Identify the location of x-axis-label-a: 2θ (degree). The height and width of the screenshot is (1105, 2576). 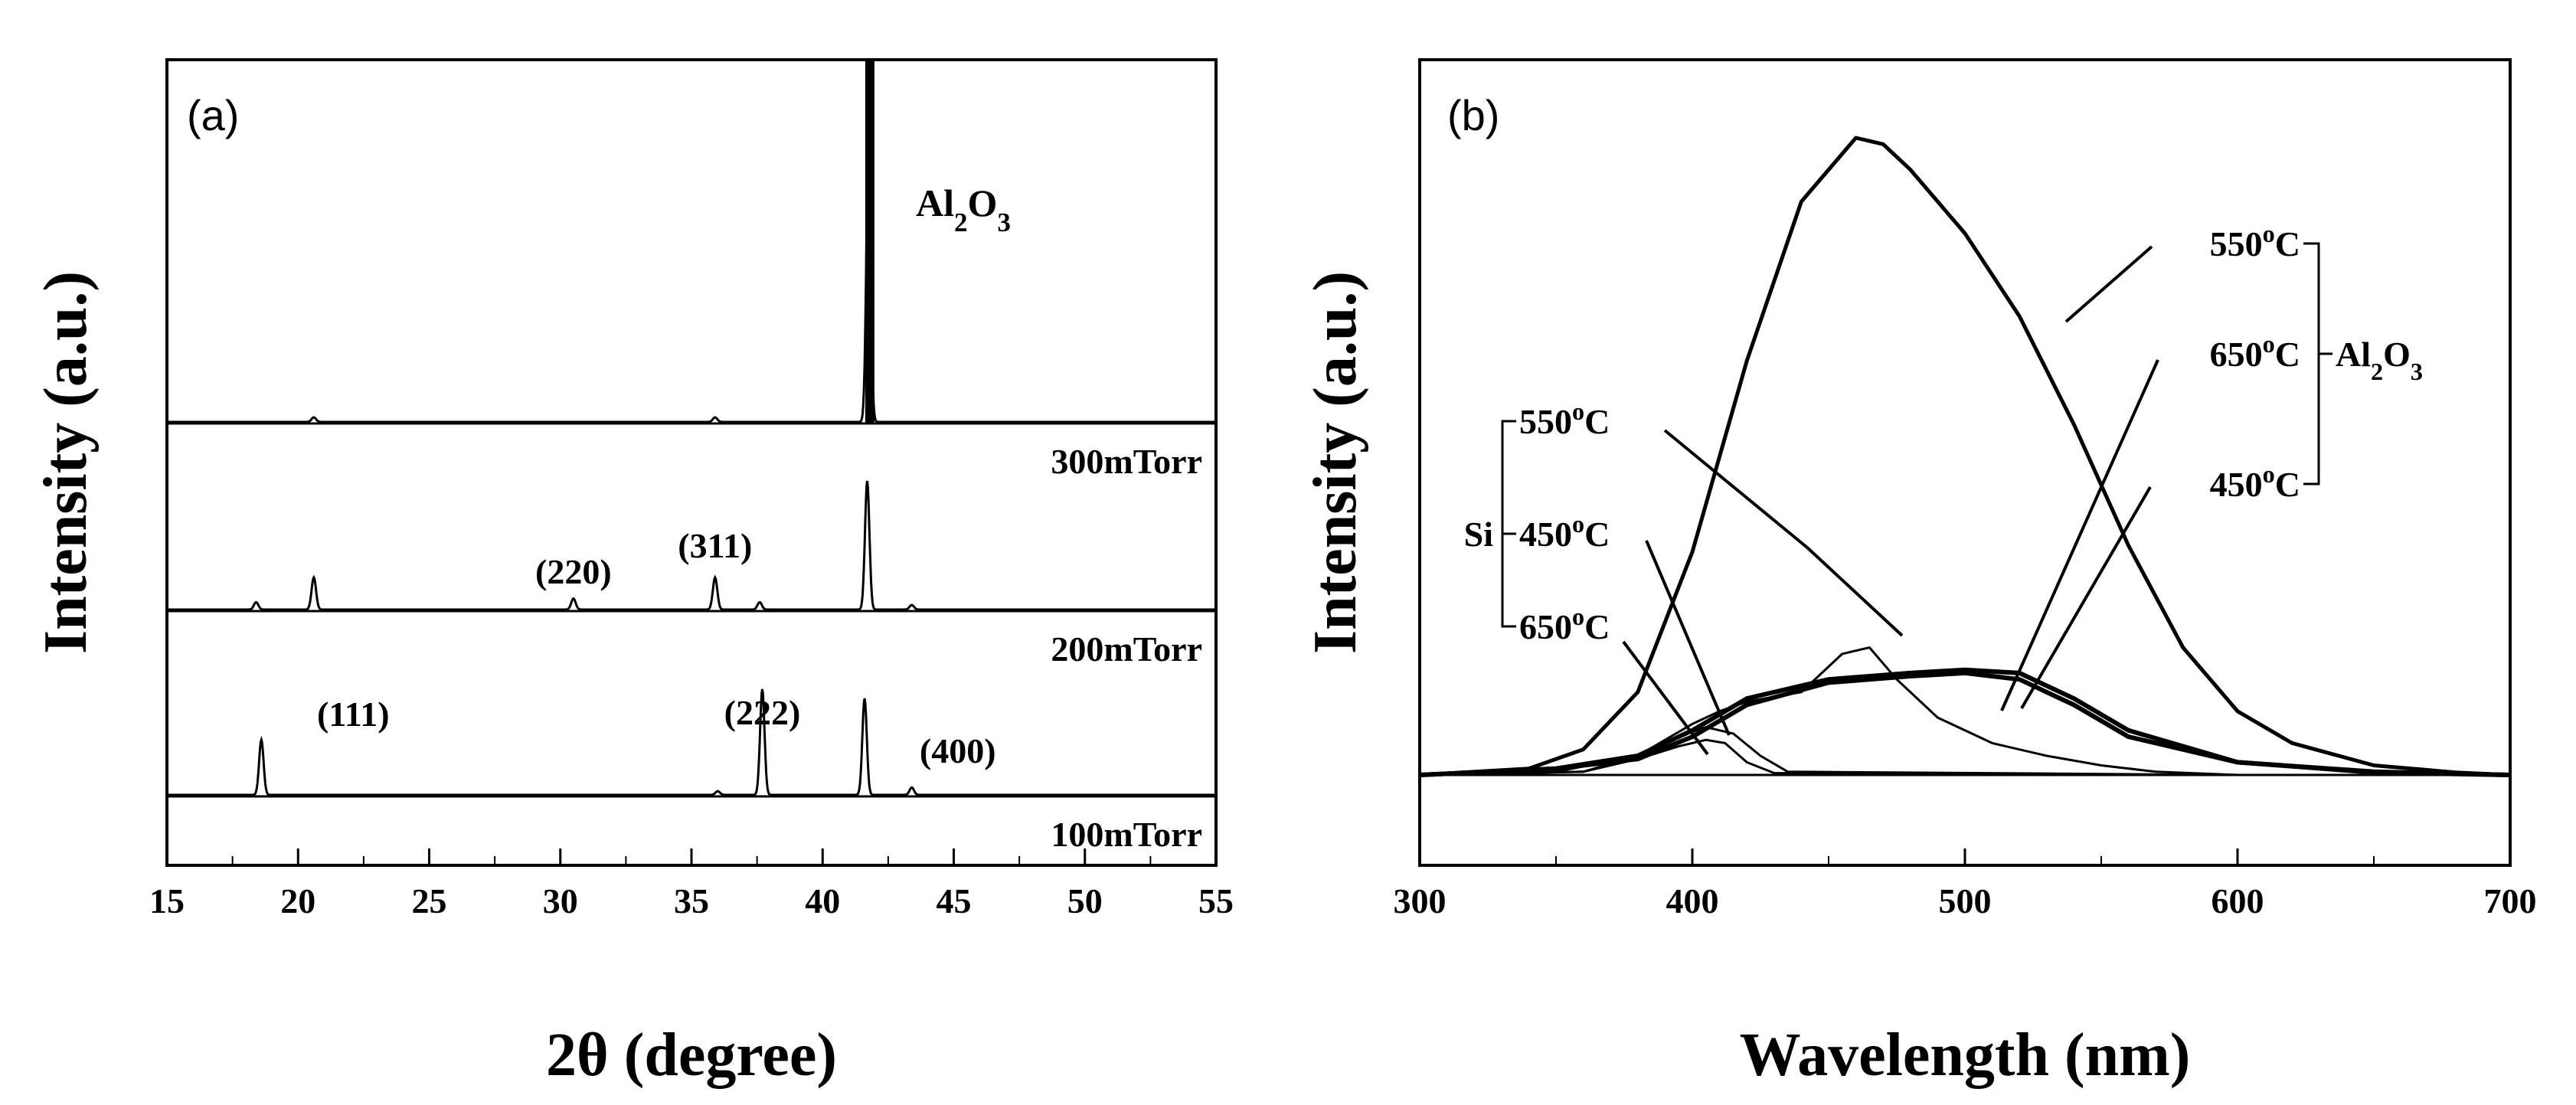
(691, 1055).